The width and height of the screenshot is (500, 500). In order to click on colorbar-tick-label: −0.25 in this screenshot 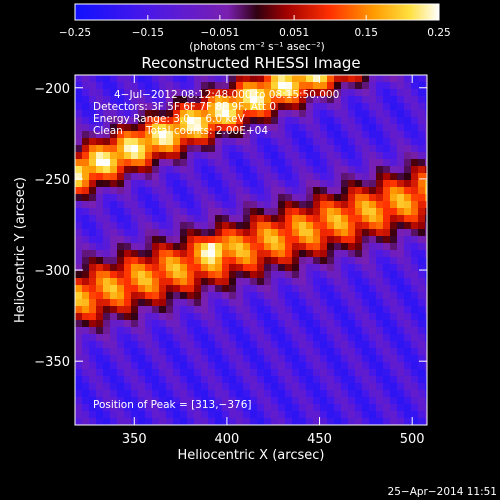, I will do `click(75, 33)`.